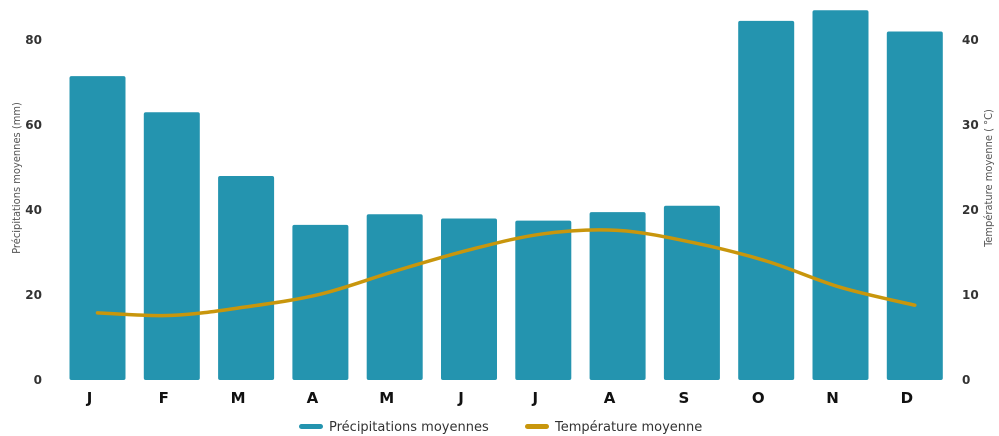 This screenshot has height=436, width=999. Describe the element at coordinates (537, 426) in the screenshot. I see `legend-temperature-swatch` at that location.